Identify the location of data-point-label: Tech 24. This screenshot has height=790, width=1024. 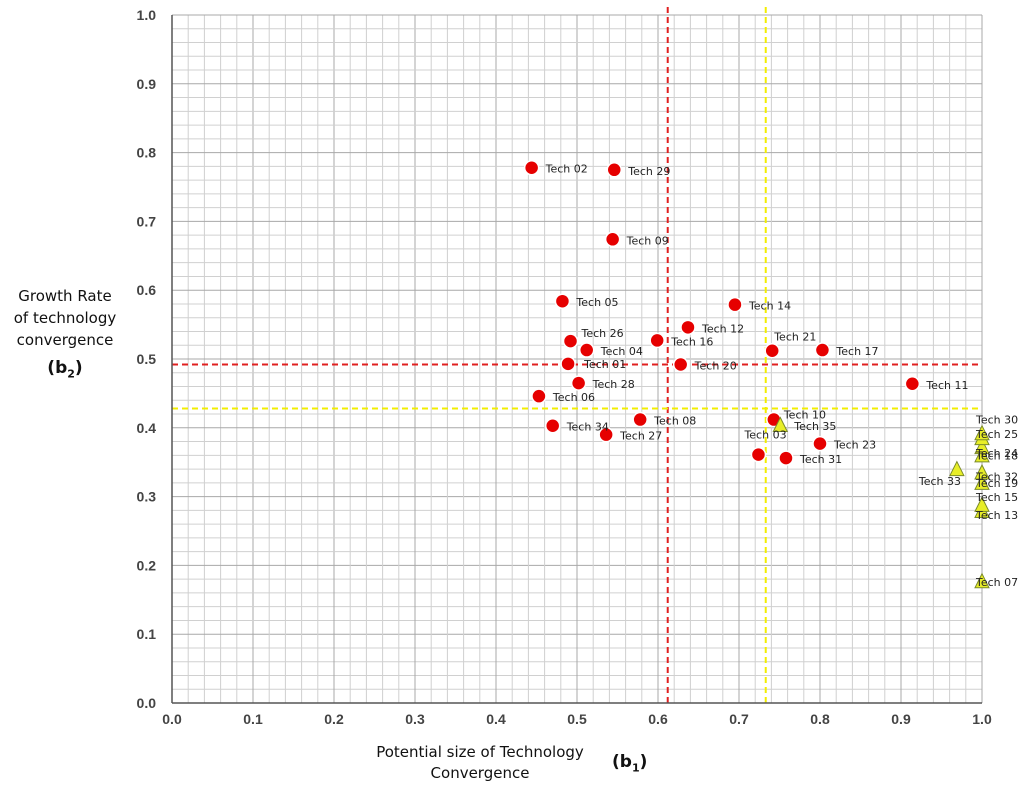
(996, 453).